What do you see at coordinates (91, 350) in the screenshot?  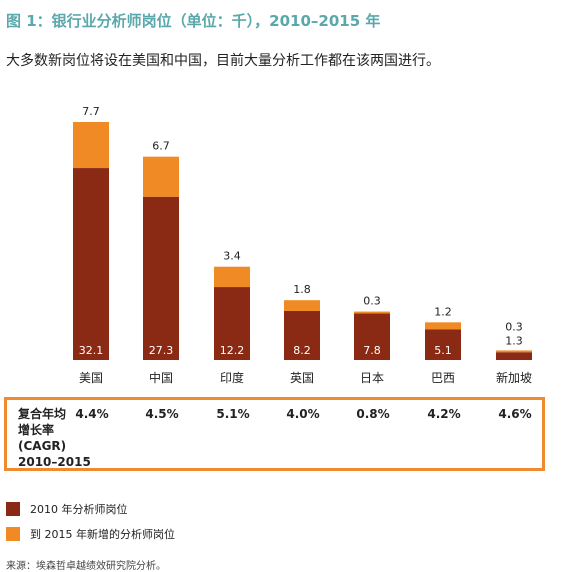 I see `base-value-label: 32.1` at bounding box center [91, 350].